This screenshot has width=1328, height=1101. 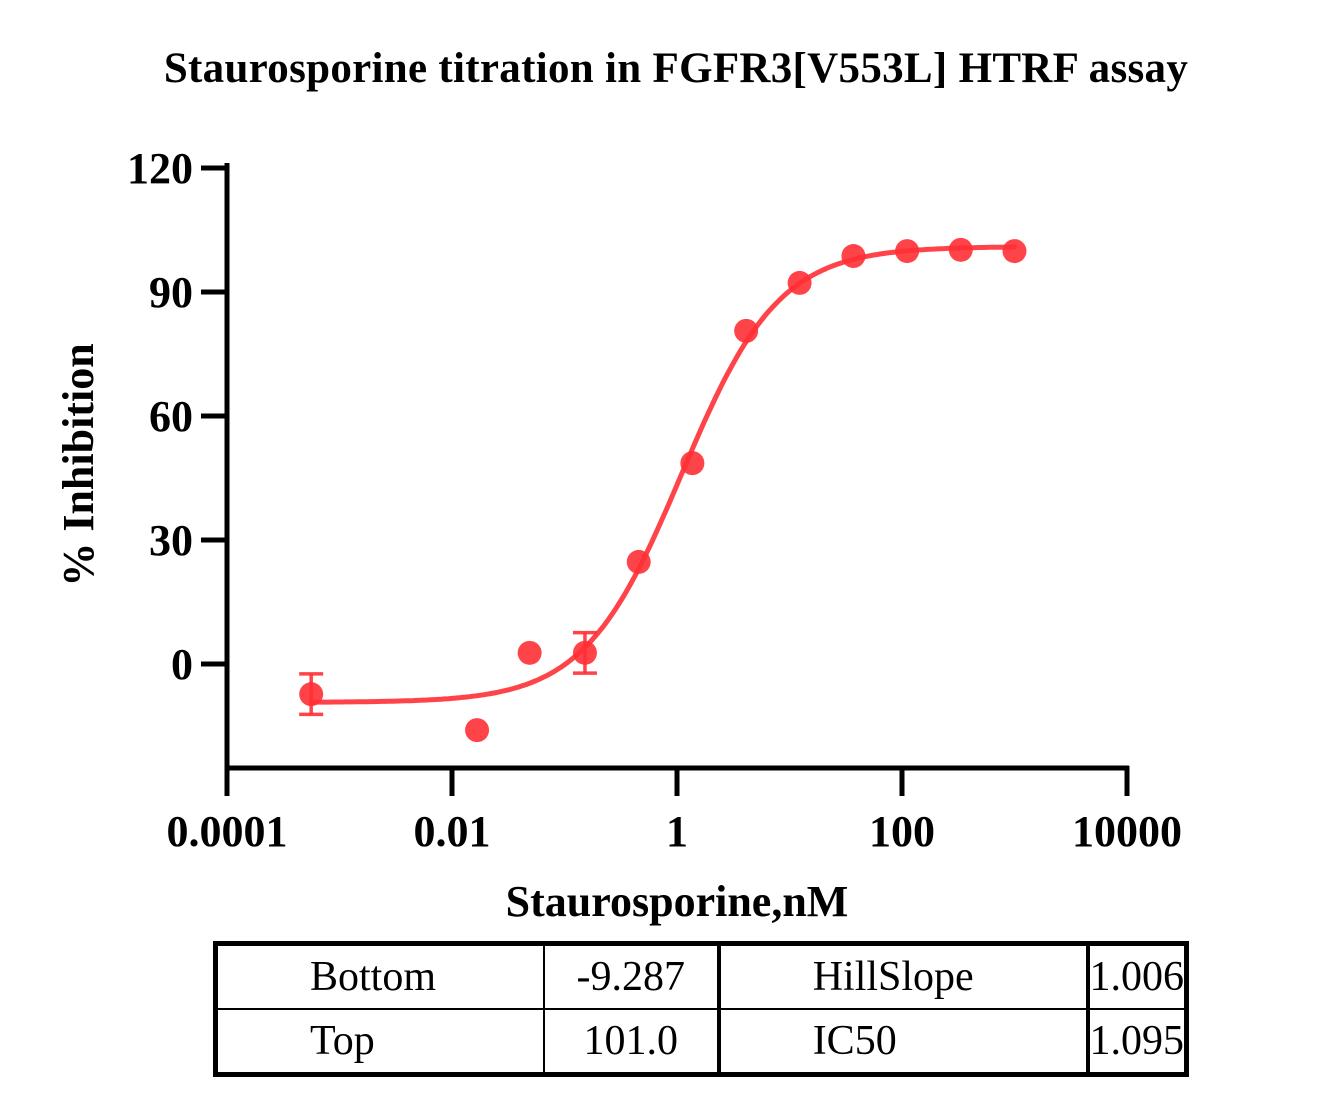 I want to click on param-value: 1.006, so click(x=1137, y=976).